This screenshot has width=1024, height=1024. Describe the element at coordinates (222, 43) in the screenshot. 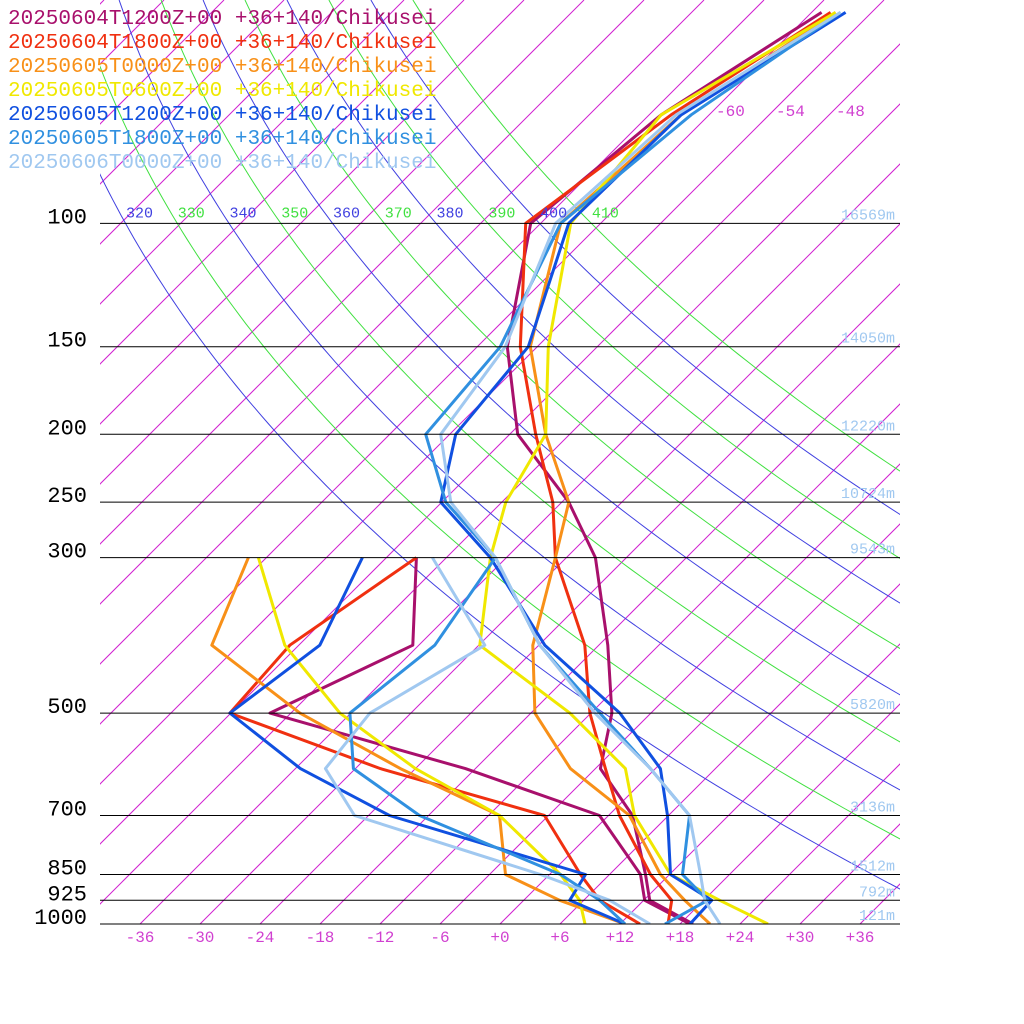

I see `legend-entry: 20250604T1800Z+00 +36+140/Chikusei` at that location.